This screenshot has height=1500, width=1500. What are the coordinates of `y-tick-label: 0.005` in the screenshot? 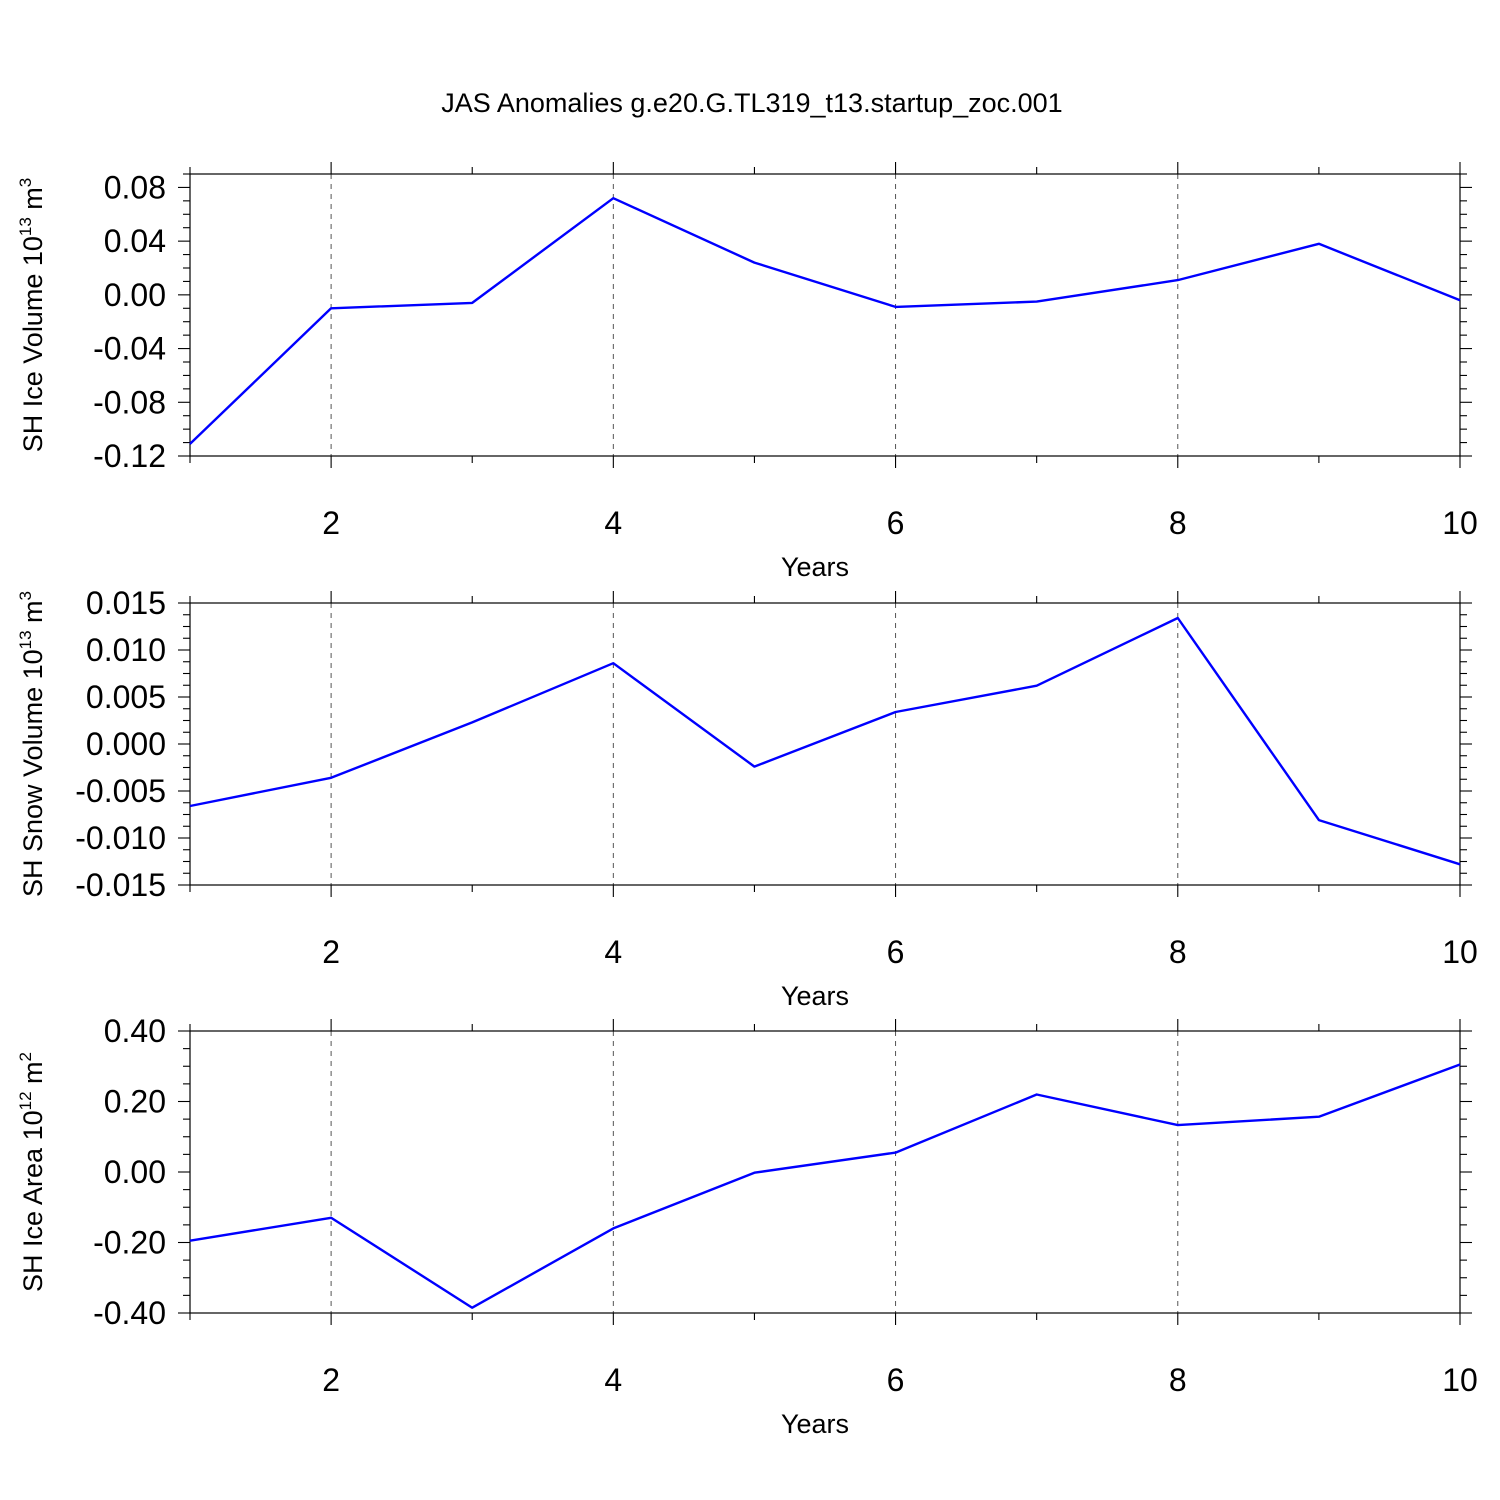 It's located at (126, 697).